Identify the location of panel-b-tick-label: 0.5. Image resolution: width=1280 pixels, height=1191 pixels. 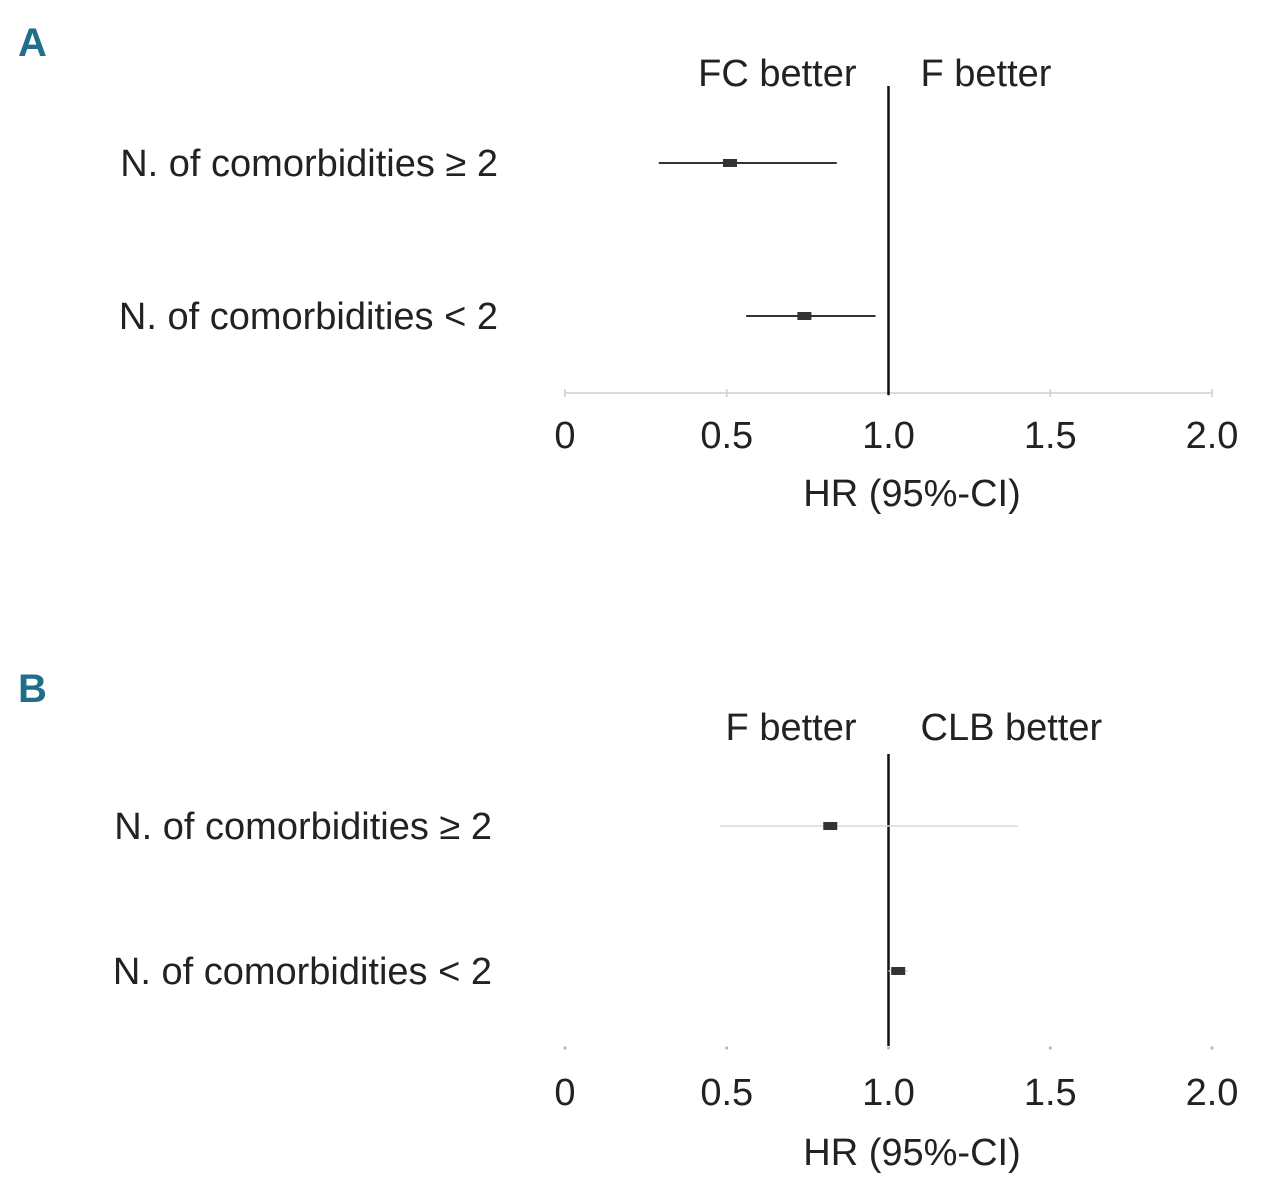
(726, 1093).